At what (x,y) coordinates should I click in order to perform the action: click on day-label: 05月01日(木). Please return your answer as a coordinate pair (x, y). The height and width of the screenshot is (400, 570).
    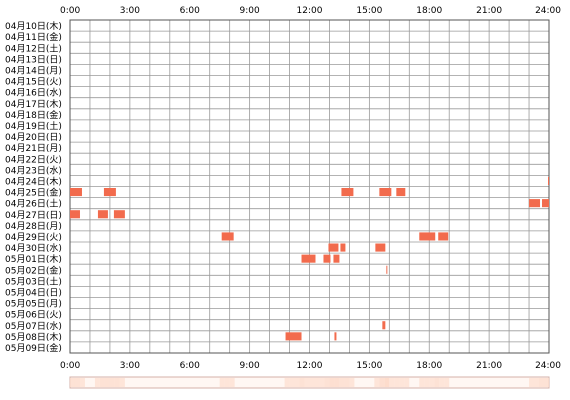
    Looking at the image, I should click on (33, 259).